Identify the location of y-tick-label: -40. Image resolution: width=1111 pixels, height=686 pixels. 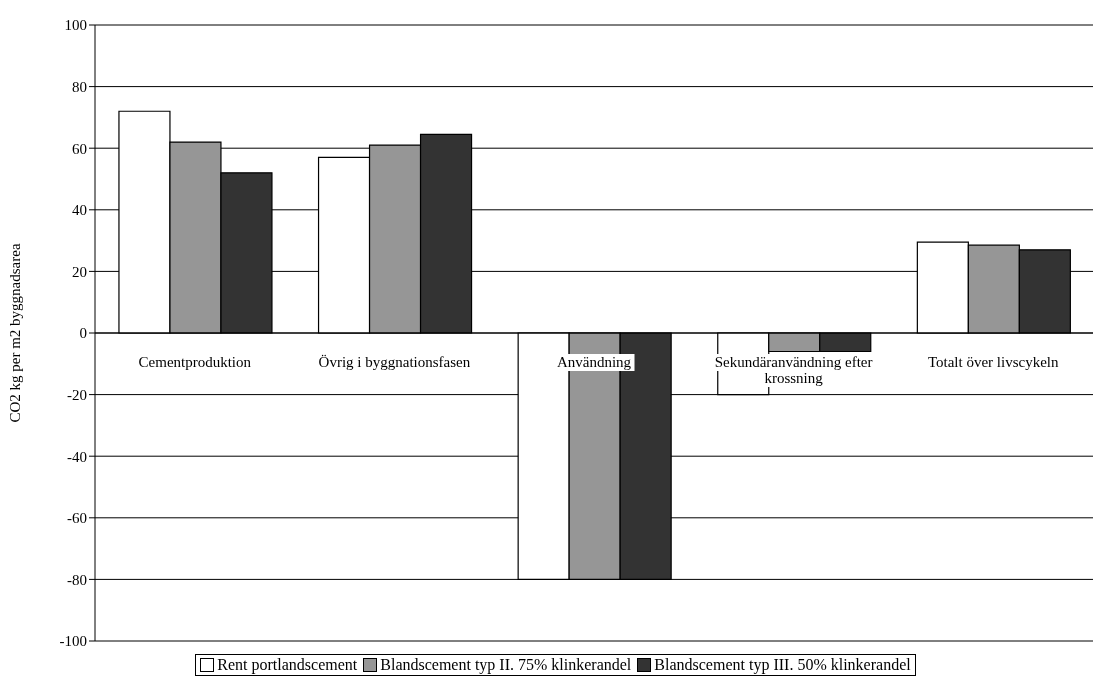
(77, 456).